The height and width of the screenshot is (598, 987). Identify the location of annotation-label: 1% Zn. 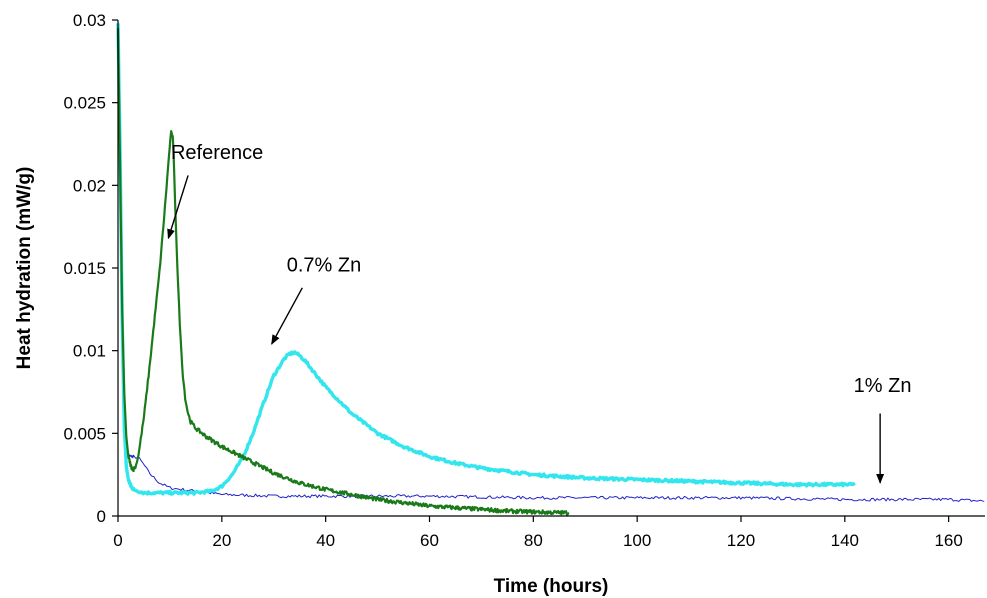
(883, 386).